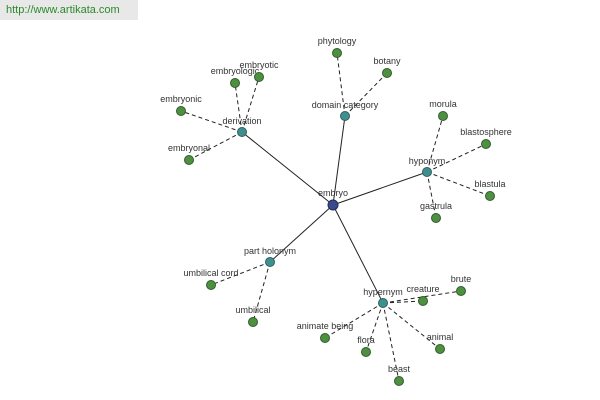 The width and height of the screenshot is (600, 400). Describe the element at coordinates (366, 340) in the screenshot. I see `term-label: flora` at that location.